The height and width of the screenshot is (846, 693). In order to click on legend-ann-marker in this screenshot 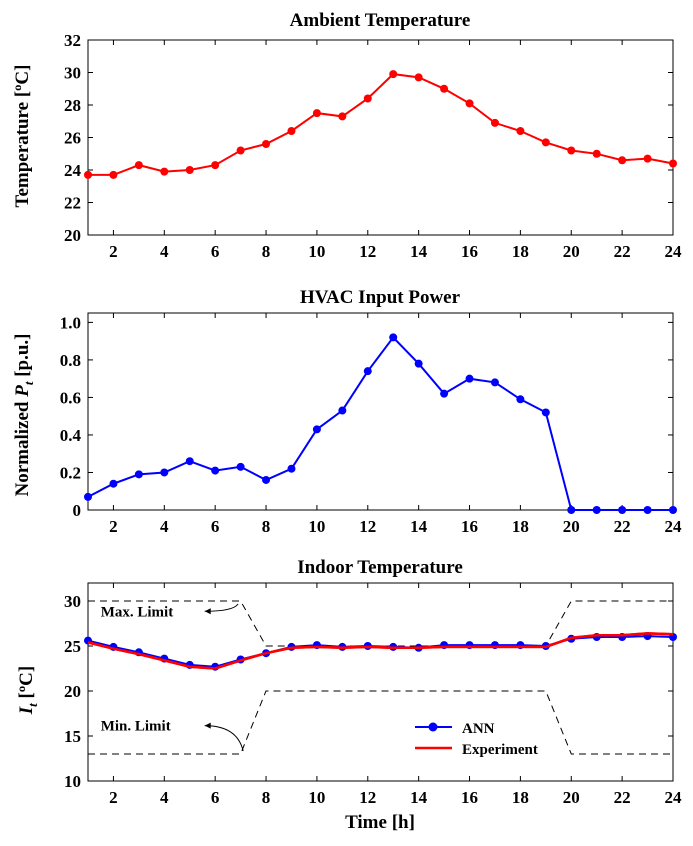, I will do `click(433, 727)`.